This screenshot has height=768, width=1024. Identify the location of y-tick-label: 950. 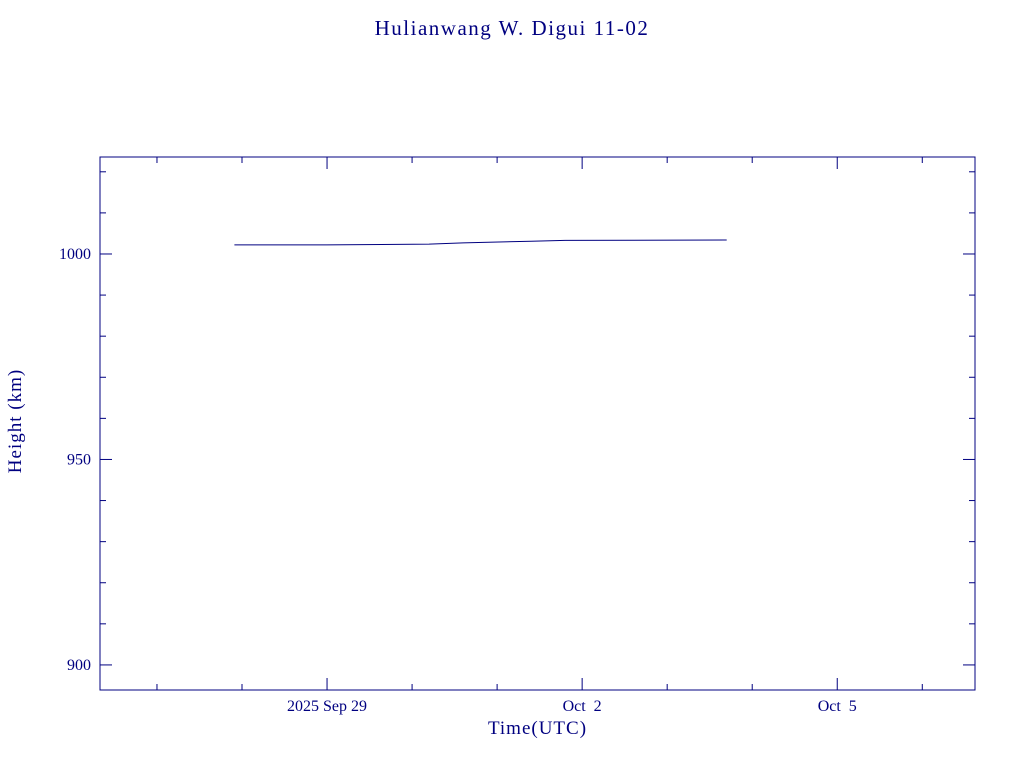
(79, 459).